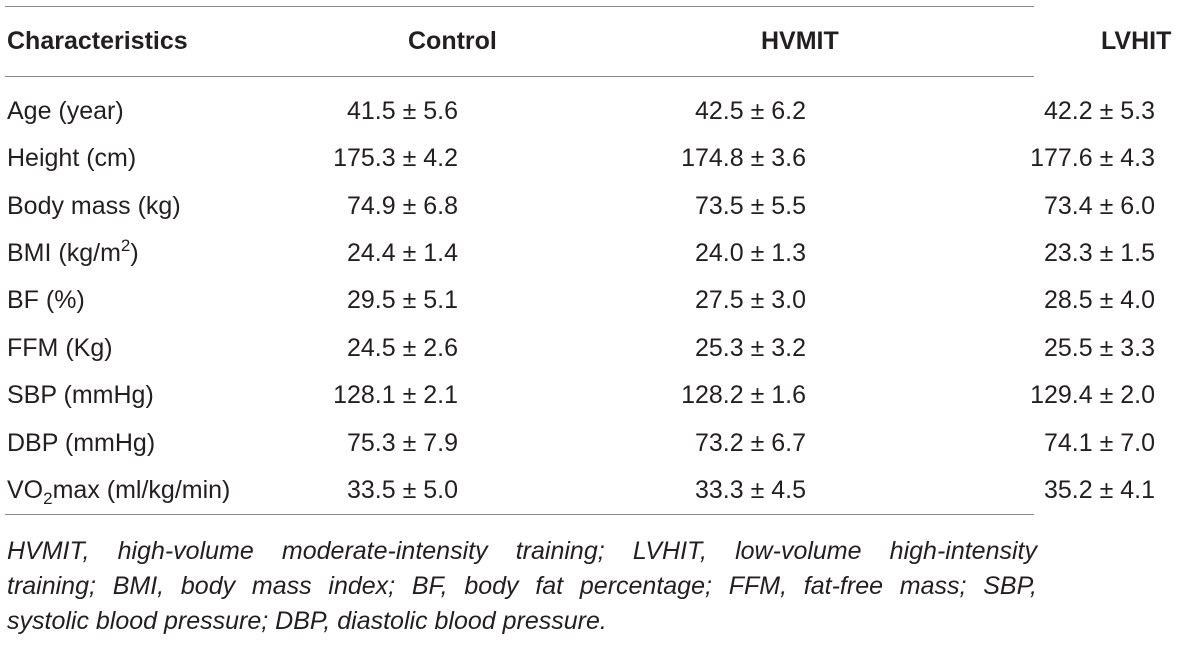  What do you see at coordinates (1099, 206) in the screenshot?
I see `cell-lvhit: 73.4 ± 6.0` at bounding box center [1099, 206].